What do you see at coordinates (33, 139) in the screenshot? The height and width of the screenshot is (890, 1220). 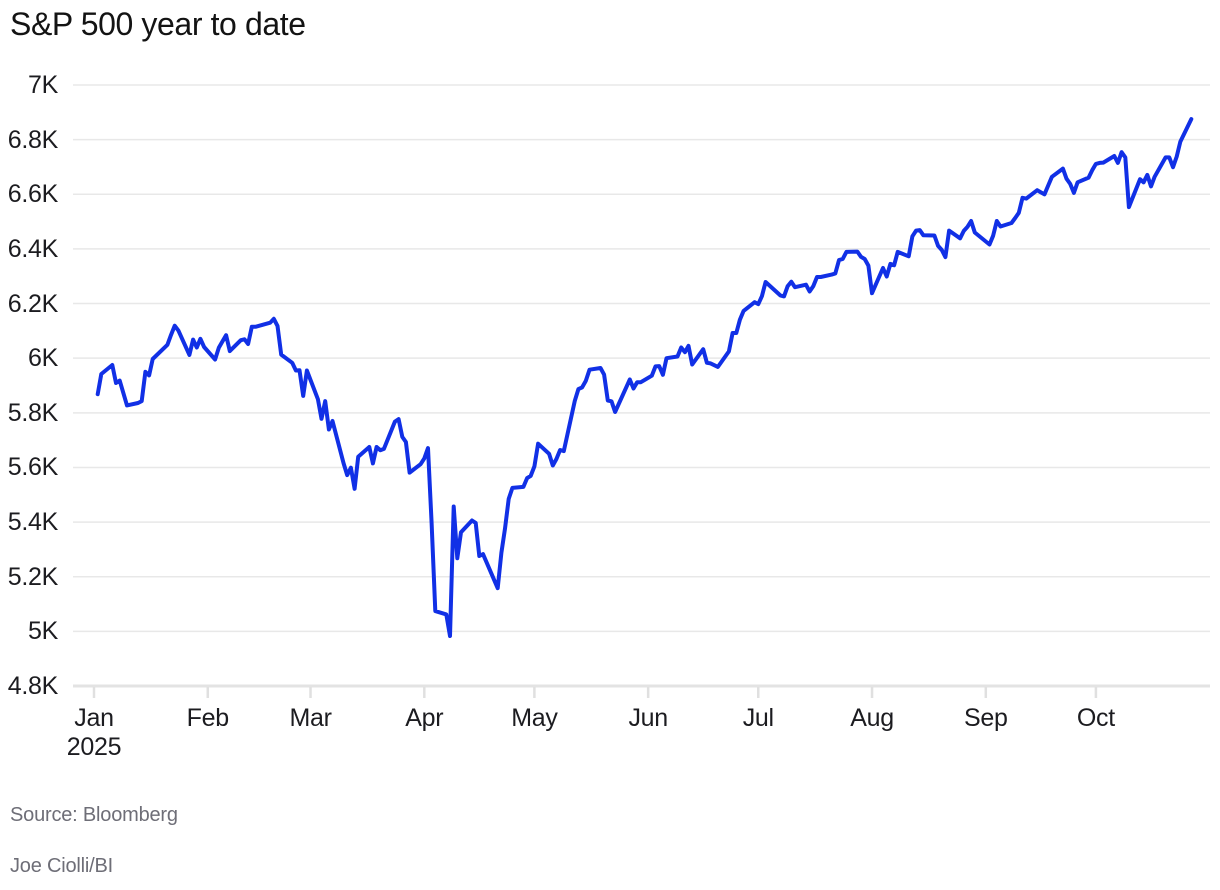 I see `y-axis-tick-label: 6.8K` at bounding box center [33, 139].